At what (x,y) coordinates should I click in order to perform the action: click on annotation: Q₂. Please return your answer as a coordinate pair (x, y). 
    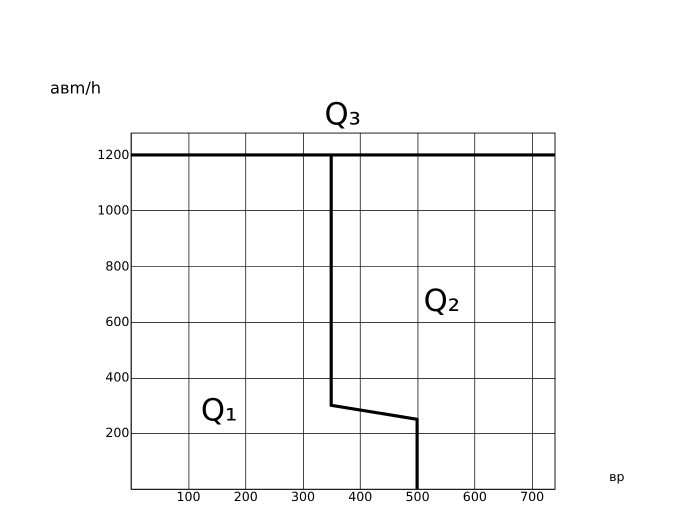
    Looking at the image, I should click on (442, 302).